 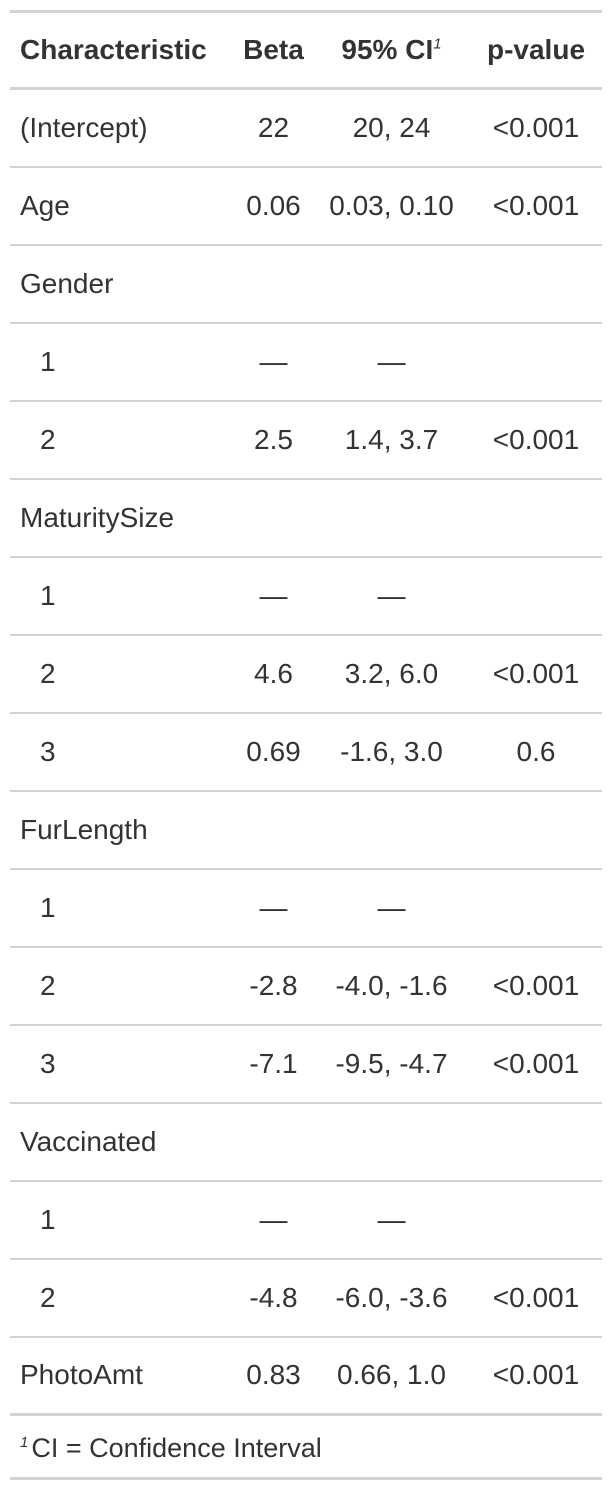 What do you see at coordinates (122, 1376) in the screenshot?
I see `variable-label-cell: PhotoAmt` at bounding box center [122, 1376].